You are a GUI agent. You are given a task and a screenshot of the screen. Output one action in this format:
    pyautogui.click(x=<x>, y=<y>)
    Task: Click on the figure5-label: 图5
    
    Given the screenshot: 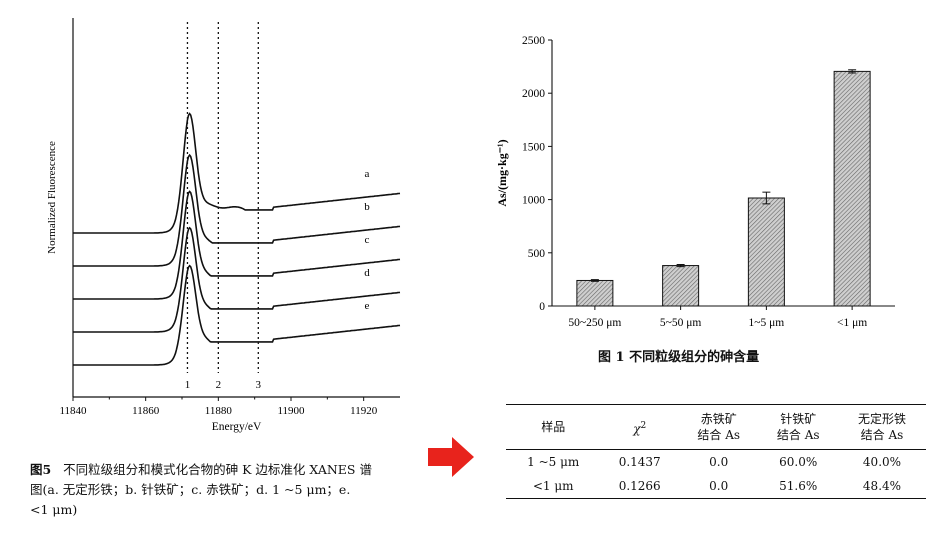 What is the action you would take?
    pyautogui.click(x=41, y=469)
    